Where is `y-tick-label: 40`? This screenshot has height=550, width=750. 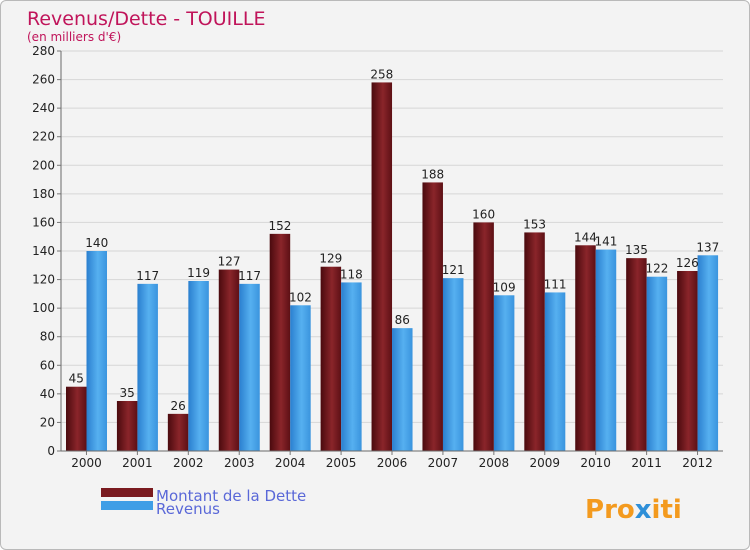
y-tick-label: 40 is located at coordinates (47, 394).